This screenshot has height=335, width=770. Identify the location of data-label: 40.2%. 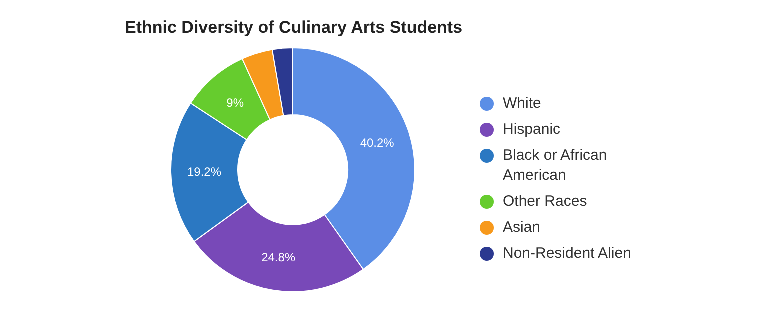
(377, 143).